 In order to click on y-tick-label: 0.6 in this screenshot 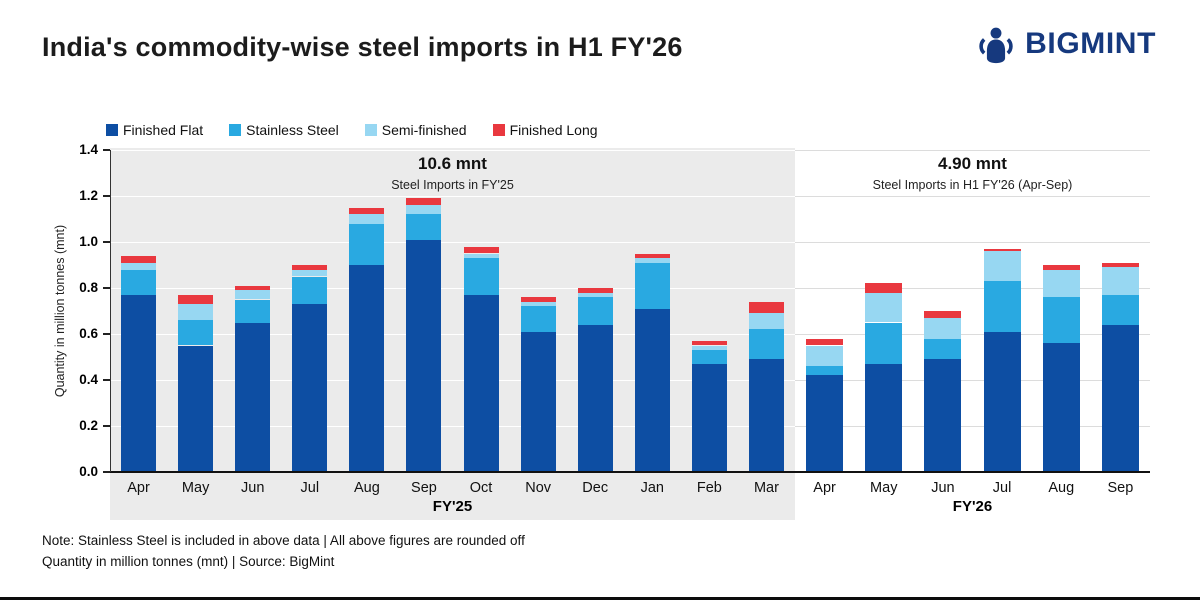, I will do `click(88, 333)`.